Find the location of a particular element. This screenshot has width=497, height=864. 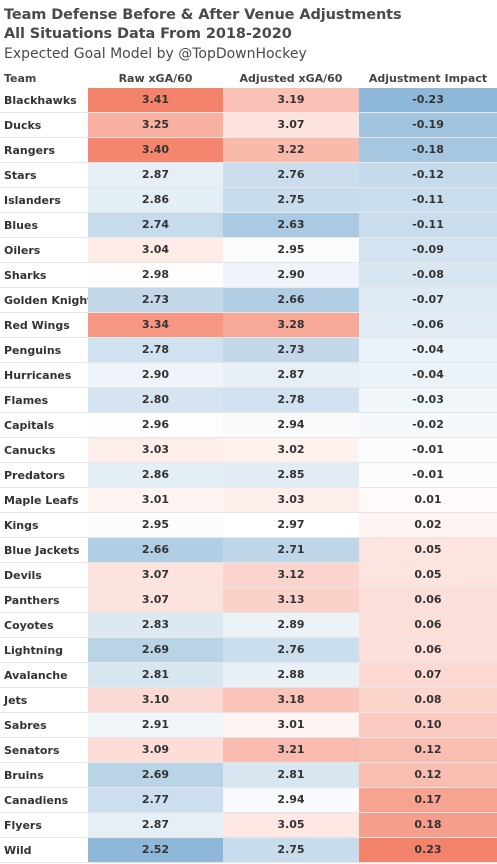

table-row: Flyers 2.87 3.05 0.18 is located at coordinates (248, 825).